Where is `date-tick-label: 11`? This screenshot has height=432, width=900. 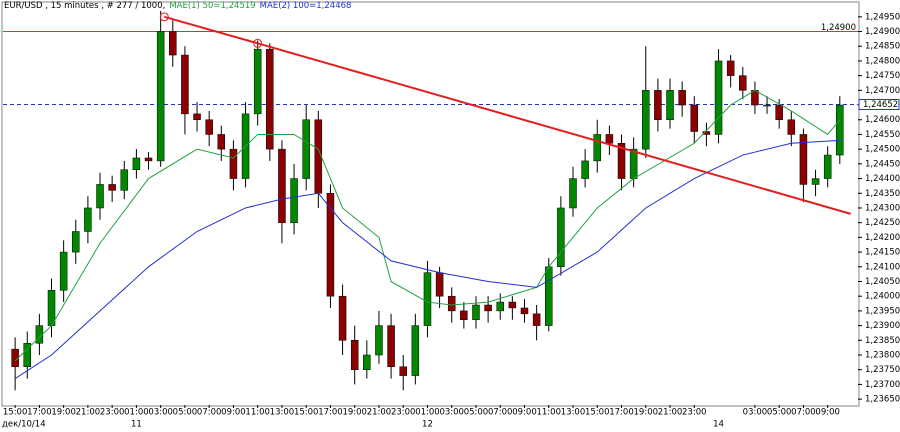
date-tick-label: 11 is located at coordinates (136, 425).